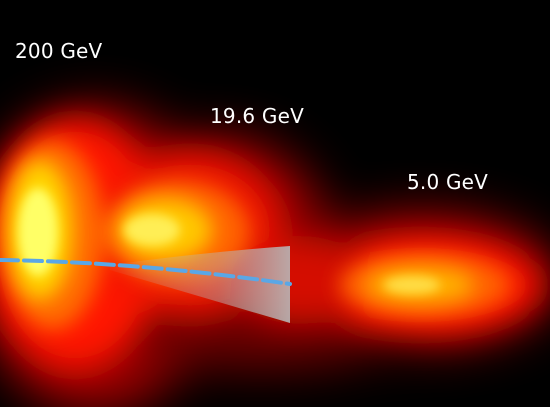 This screenshot has height=407, width=550. I want to click on dashed-trajectory-line, so click(146, 272).